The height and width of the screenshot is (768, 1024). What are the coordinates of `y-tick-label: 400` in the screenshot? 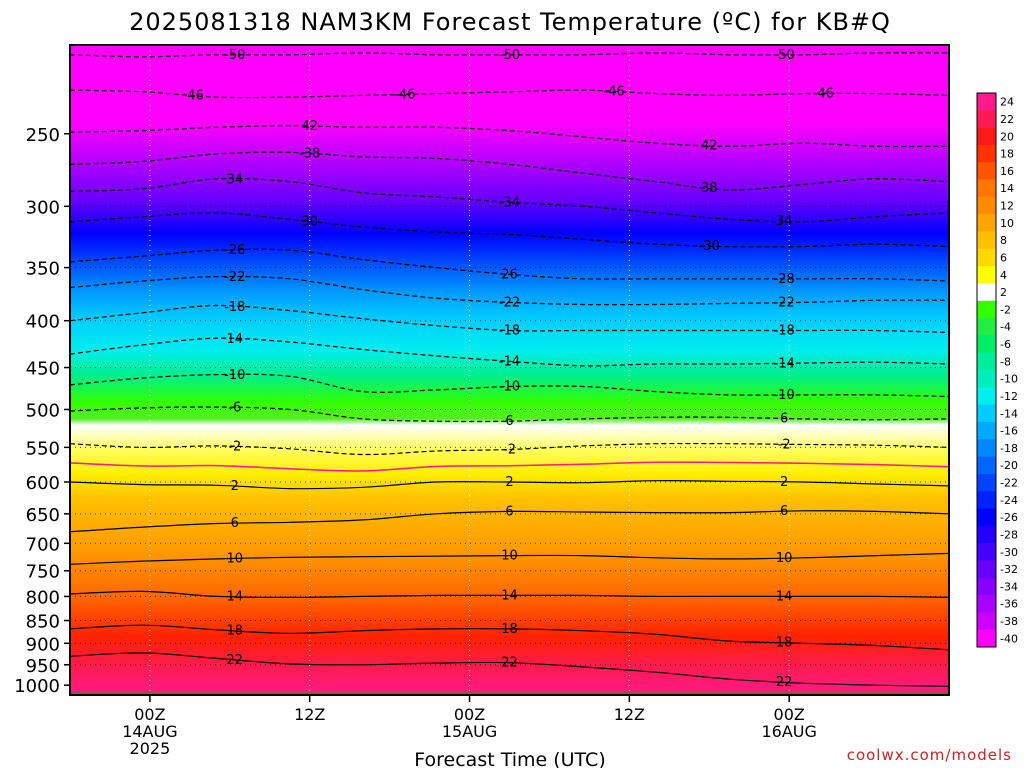 It's located at (43, 322).